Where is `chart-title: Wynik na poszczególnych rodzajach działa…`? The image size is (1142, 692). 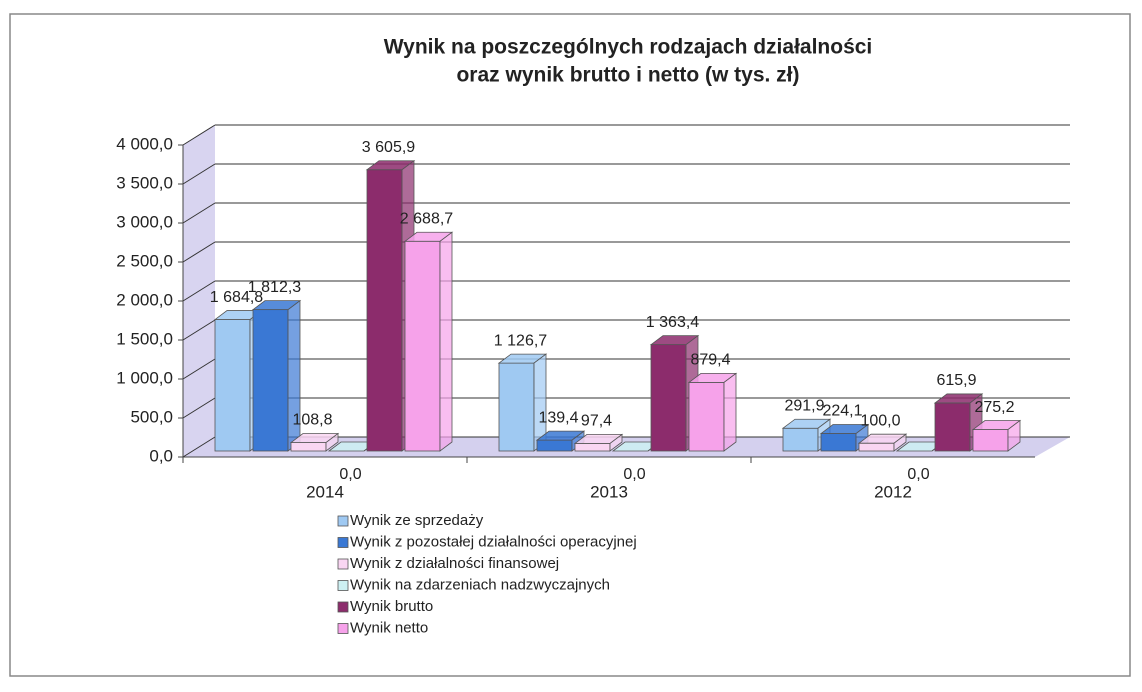
chart-title: Wynik na poszczególnych rodzajach działa… is located at coordinates (628, 47).